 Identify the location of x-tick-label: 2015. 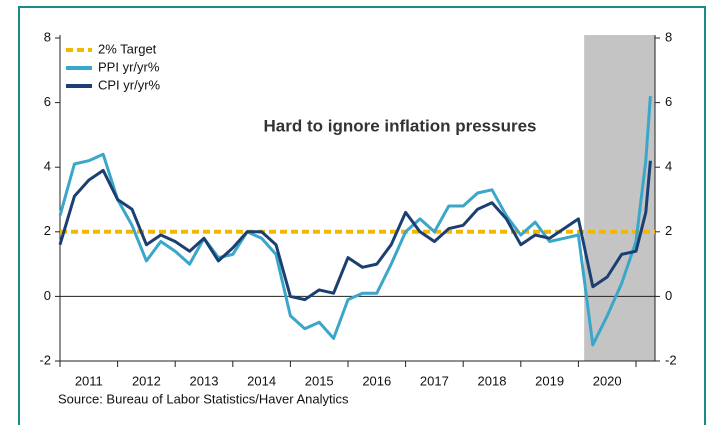
(319, 380).